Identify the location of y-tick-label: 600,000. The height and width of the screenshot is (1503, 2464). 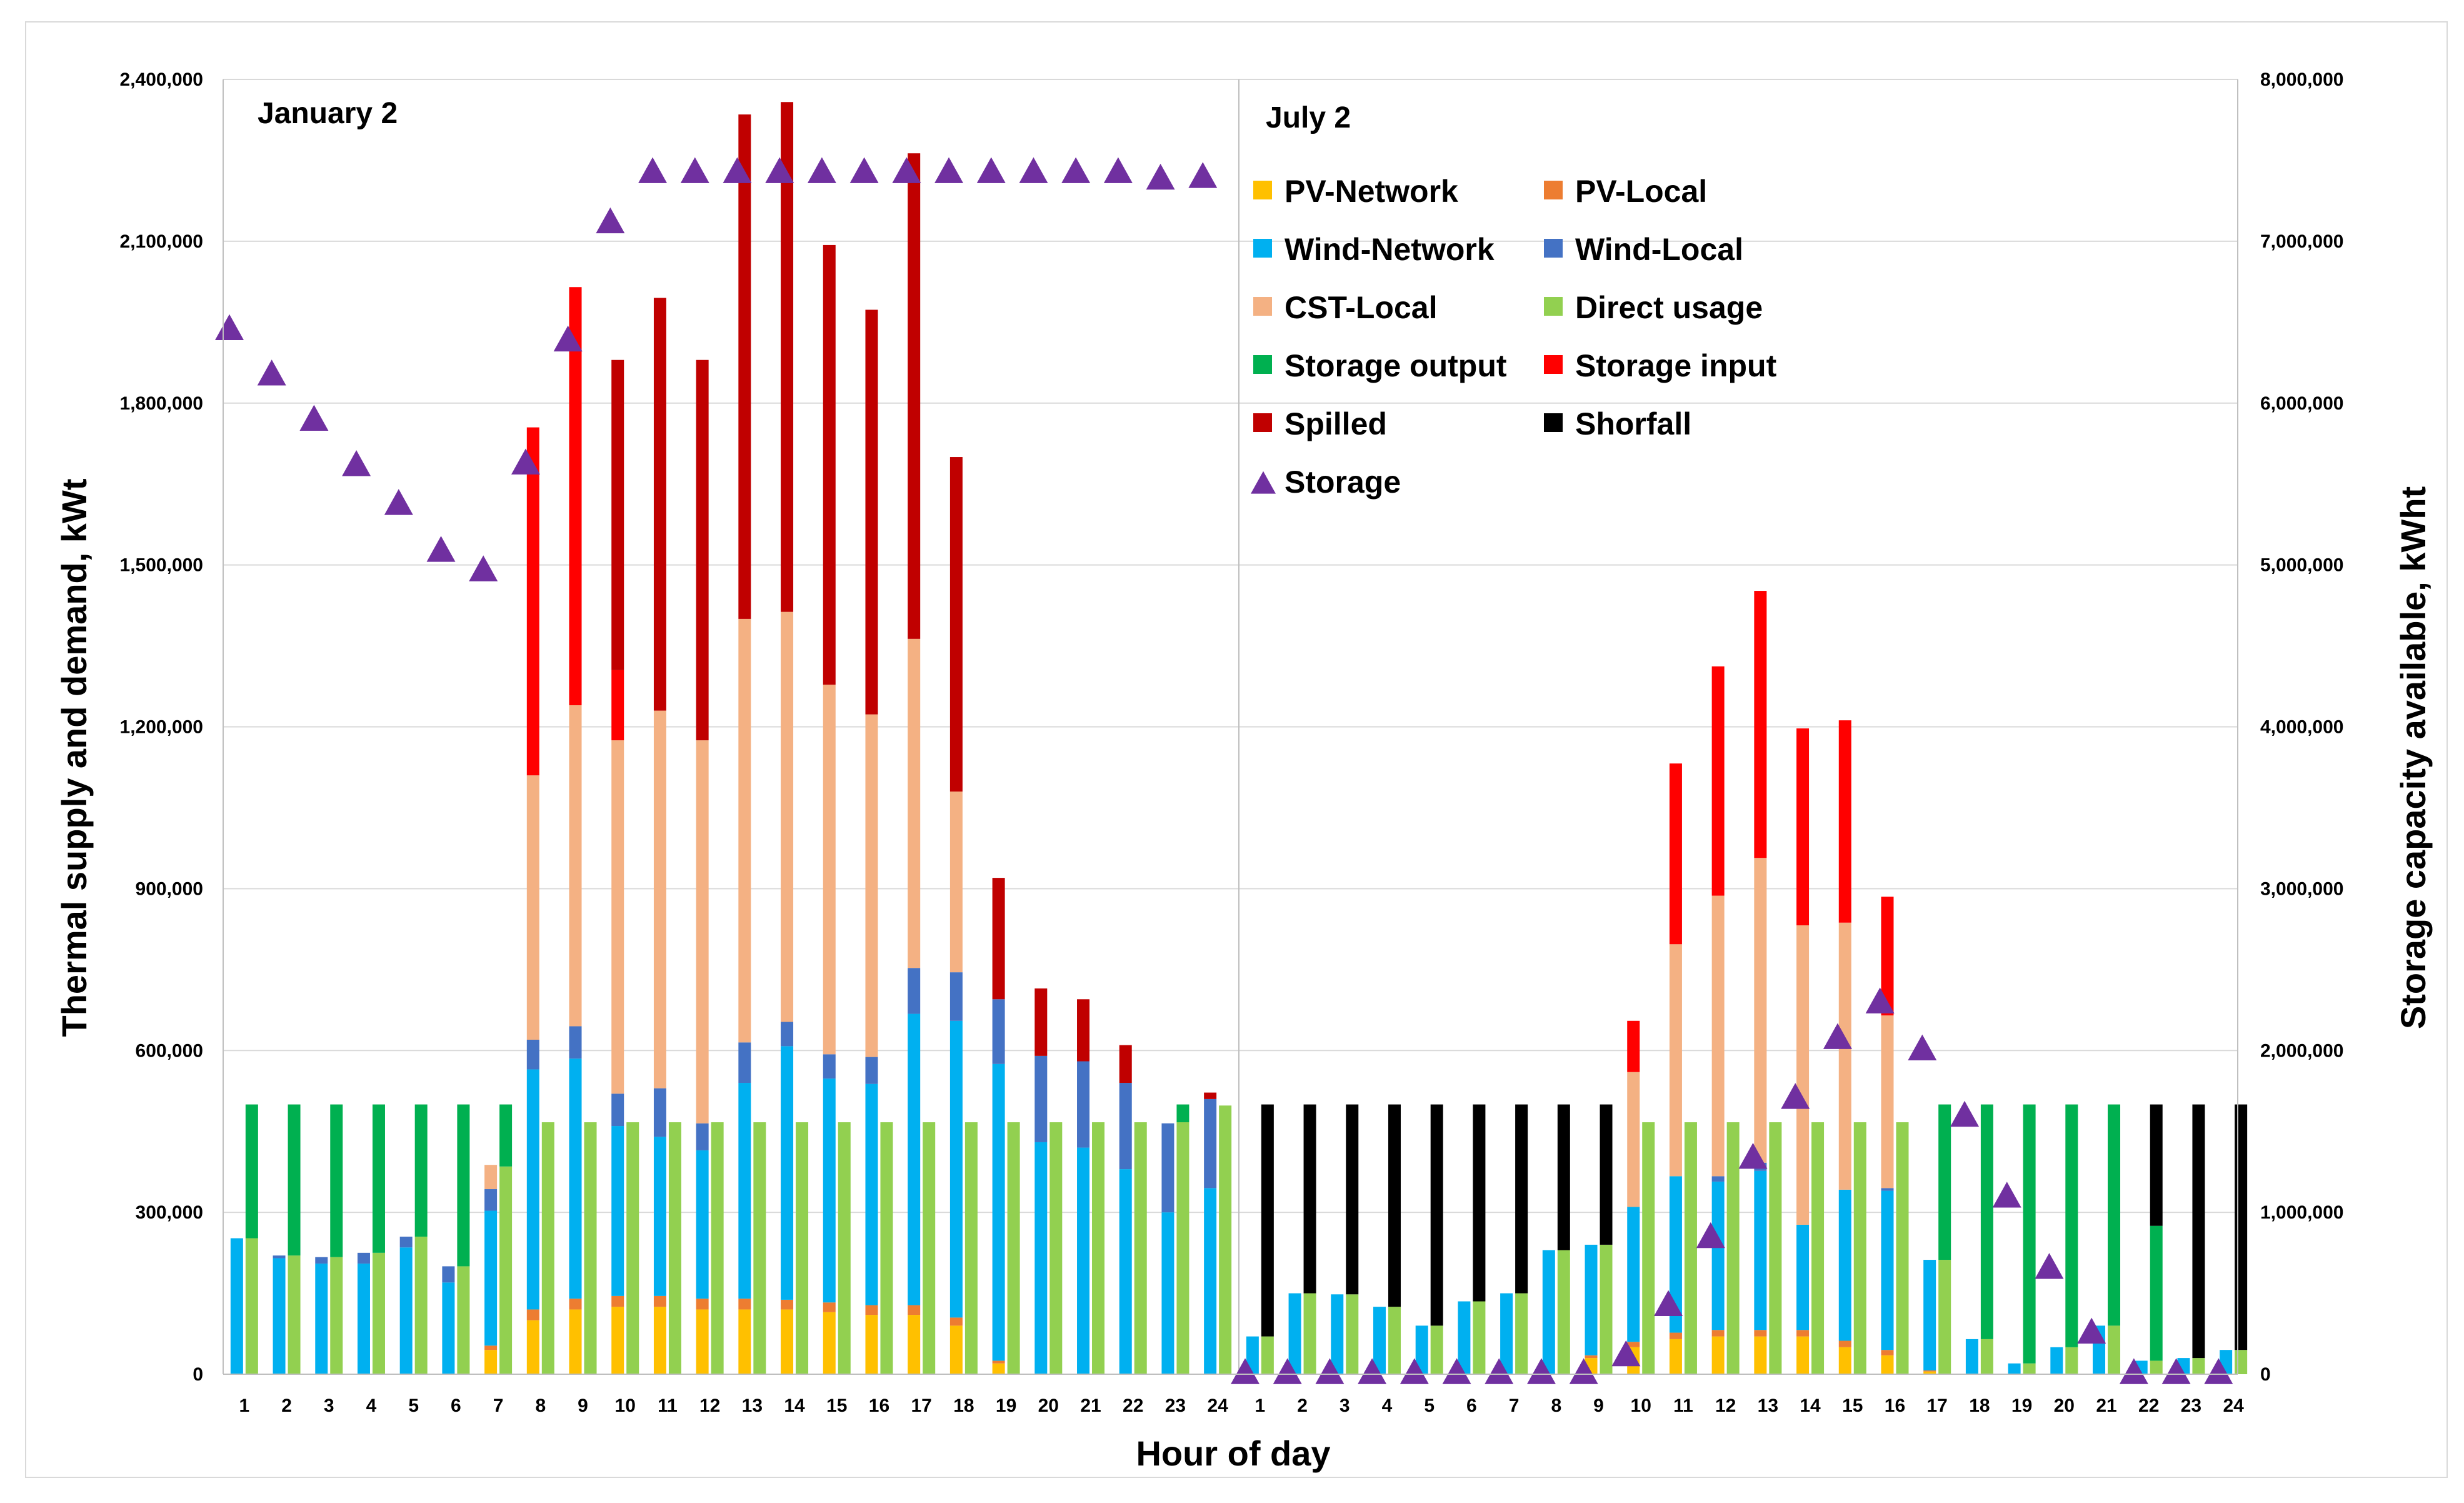
(169, 1050).